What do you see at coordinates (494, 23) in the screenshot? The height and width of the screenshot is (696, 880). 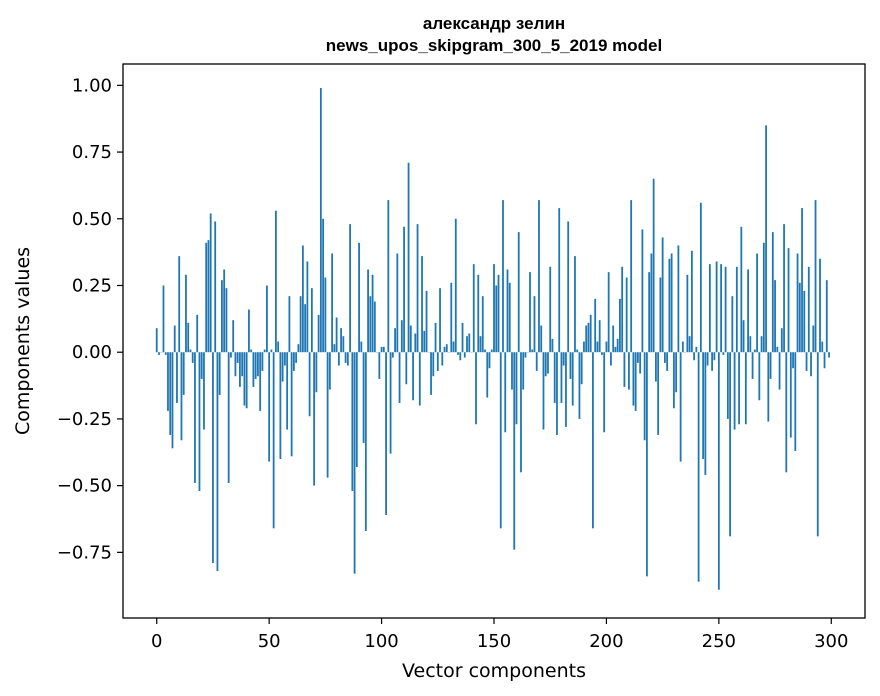 I see `chart-title: александр зелин` at bounding box center [494, 23].